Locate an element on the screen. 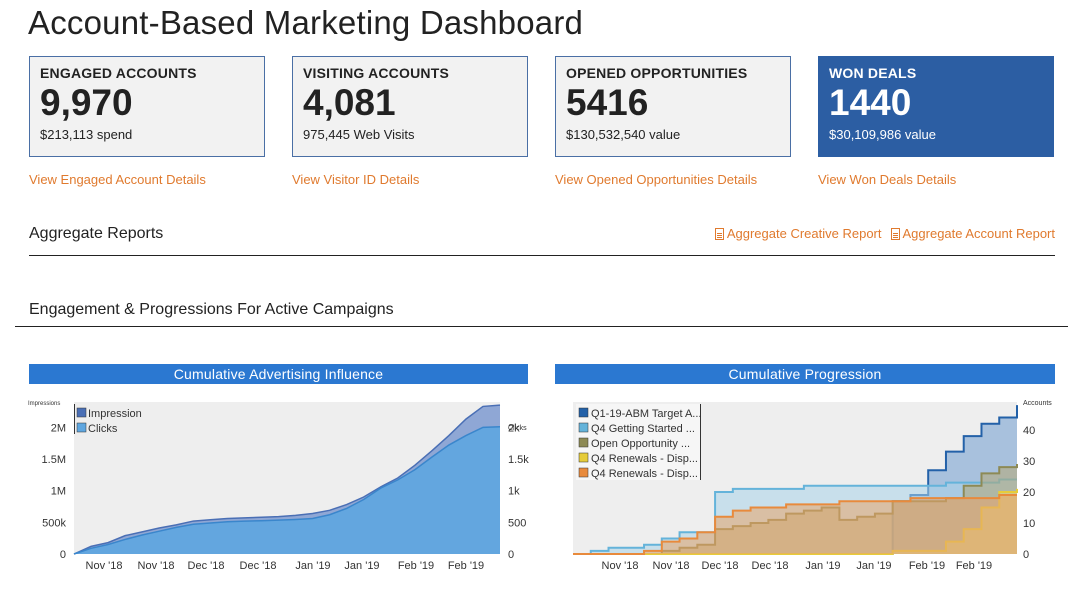 The width and height of the screenshot is (1080, 592). y-left-tick-label: 500k is located at coordinates (54, 523).